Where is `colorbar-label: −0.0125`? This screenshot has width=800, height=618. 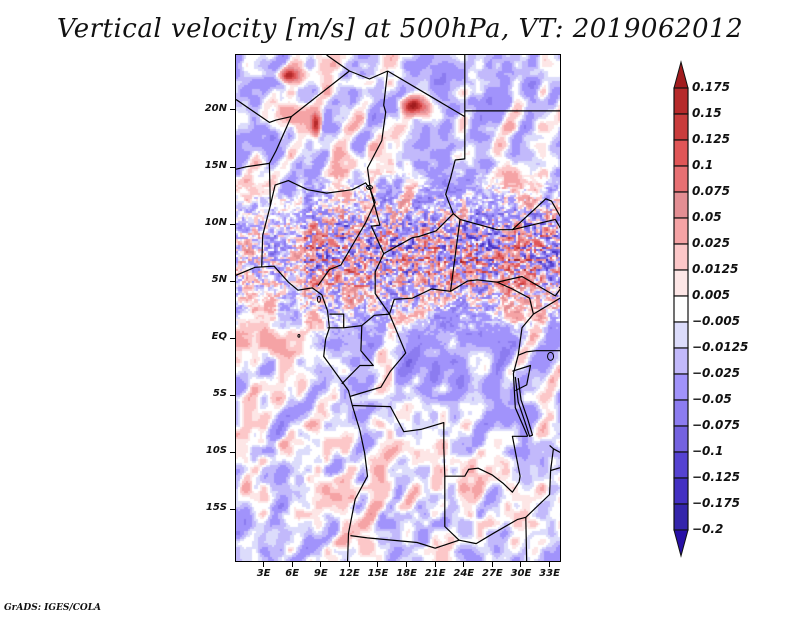 colorbar-label: −0.0125 is located at coordinates (720, 347).